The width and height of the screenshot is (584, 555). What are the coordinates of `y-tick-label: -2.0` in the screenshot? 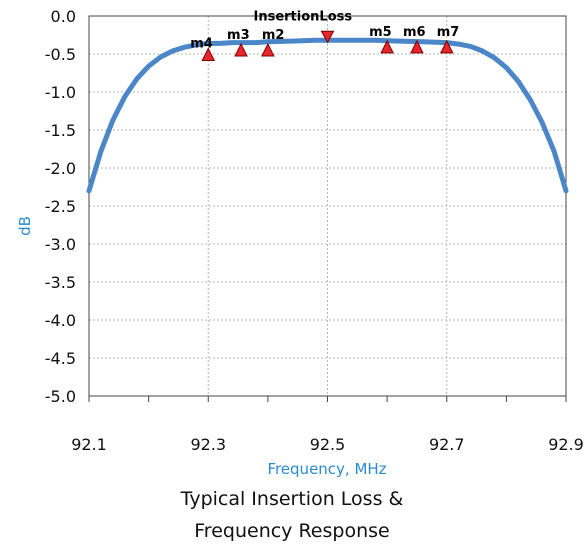 It's located at (60, 168).